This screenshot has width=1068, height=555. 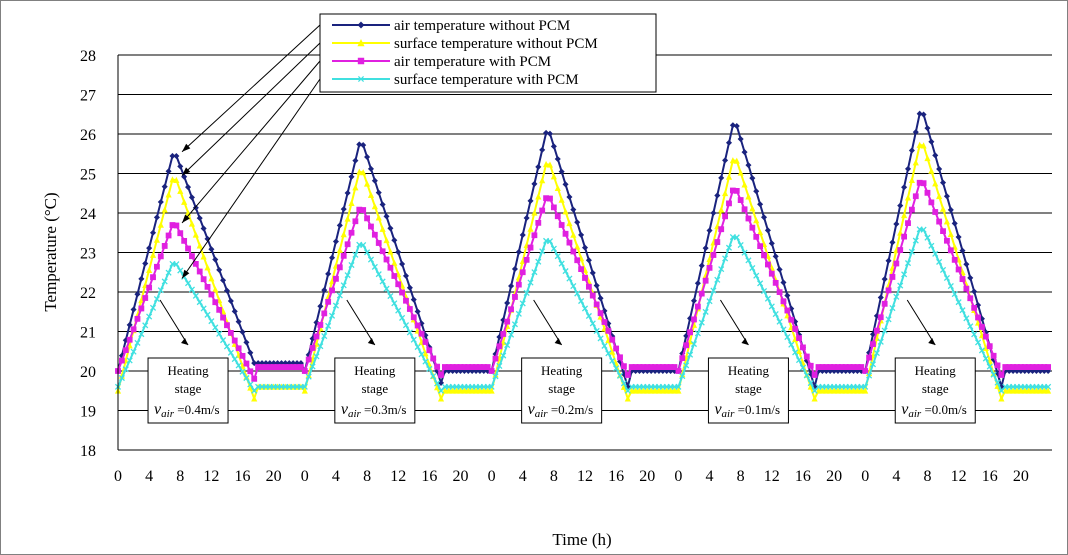 What do you see at coordinates (366, 139) in the screenshot?
I see `legend-entry: air temperature with PCM` at bounding box center [366, 139].